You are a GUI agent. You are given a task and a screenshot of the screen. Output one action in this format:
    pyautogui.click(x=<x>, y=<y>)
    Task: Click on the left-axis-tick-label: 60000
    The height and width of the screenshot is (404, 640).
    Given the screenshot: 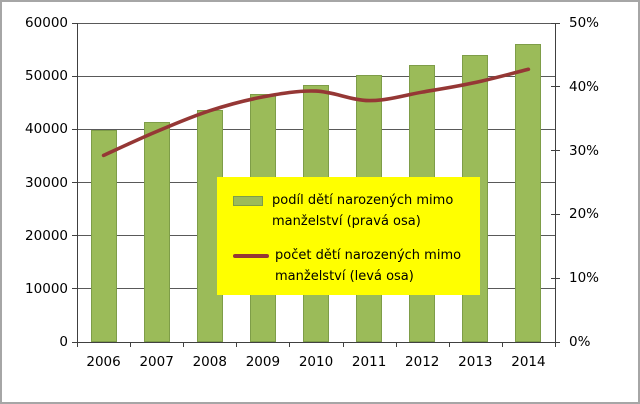 What is the action you would take?
    pyautogui.click(x=46, y=23)
    